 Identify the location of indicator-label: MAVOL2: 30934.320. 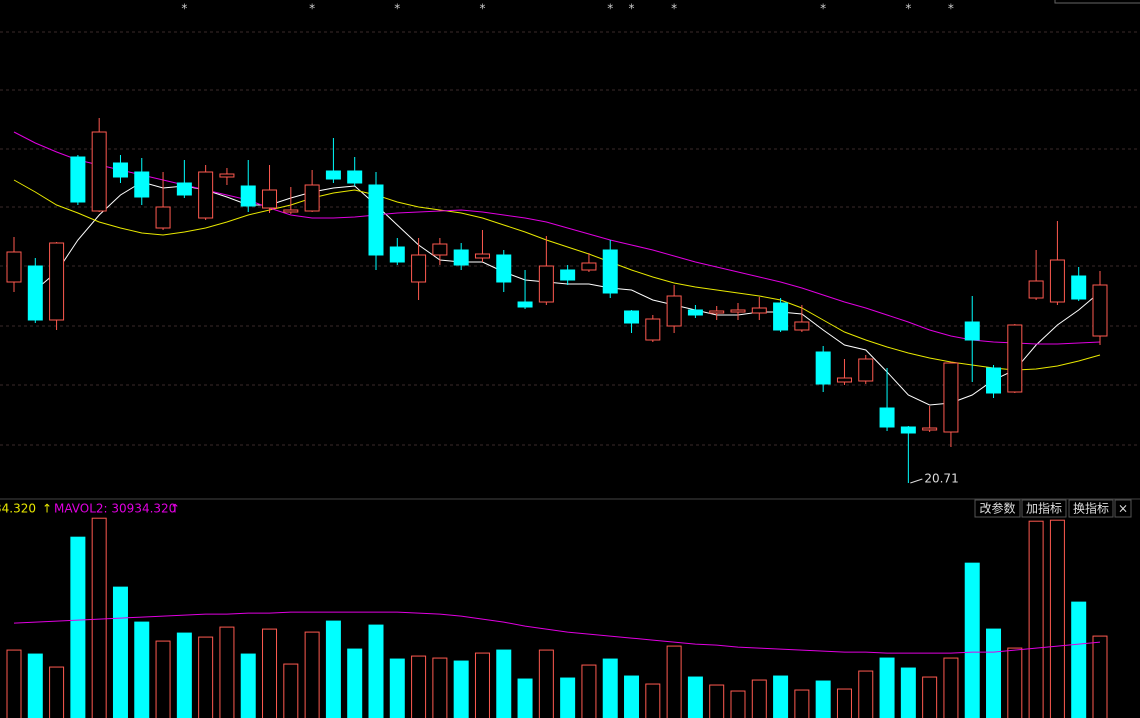
(115, 509).